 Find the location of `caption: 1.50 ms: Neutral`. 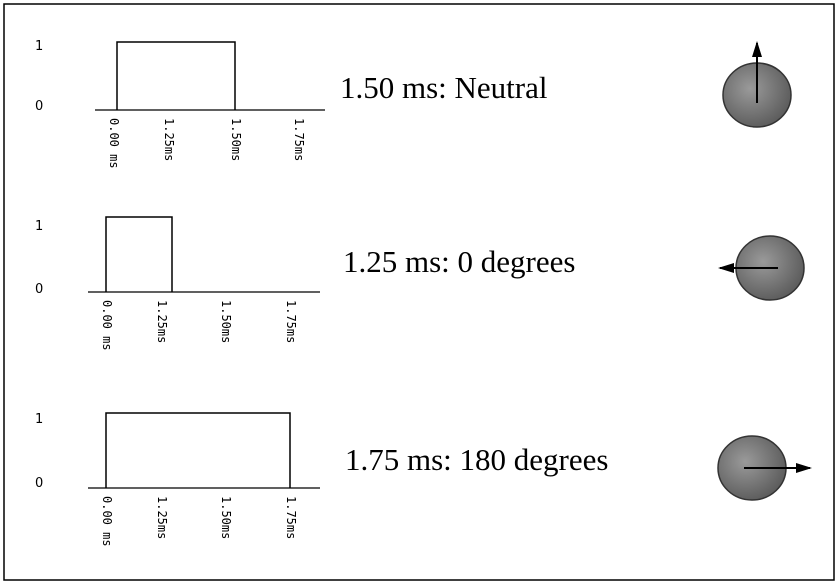

caption: 1.50 ms: Neutral is located at coordinates (444, 87).